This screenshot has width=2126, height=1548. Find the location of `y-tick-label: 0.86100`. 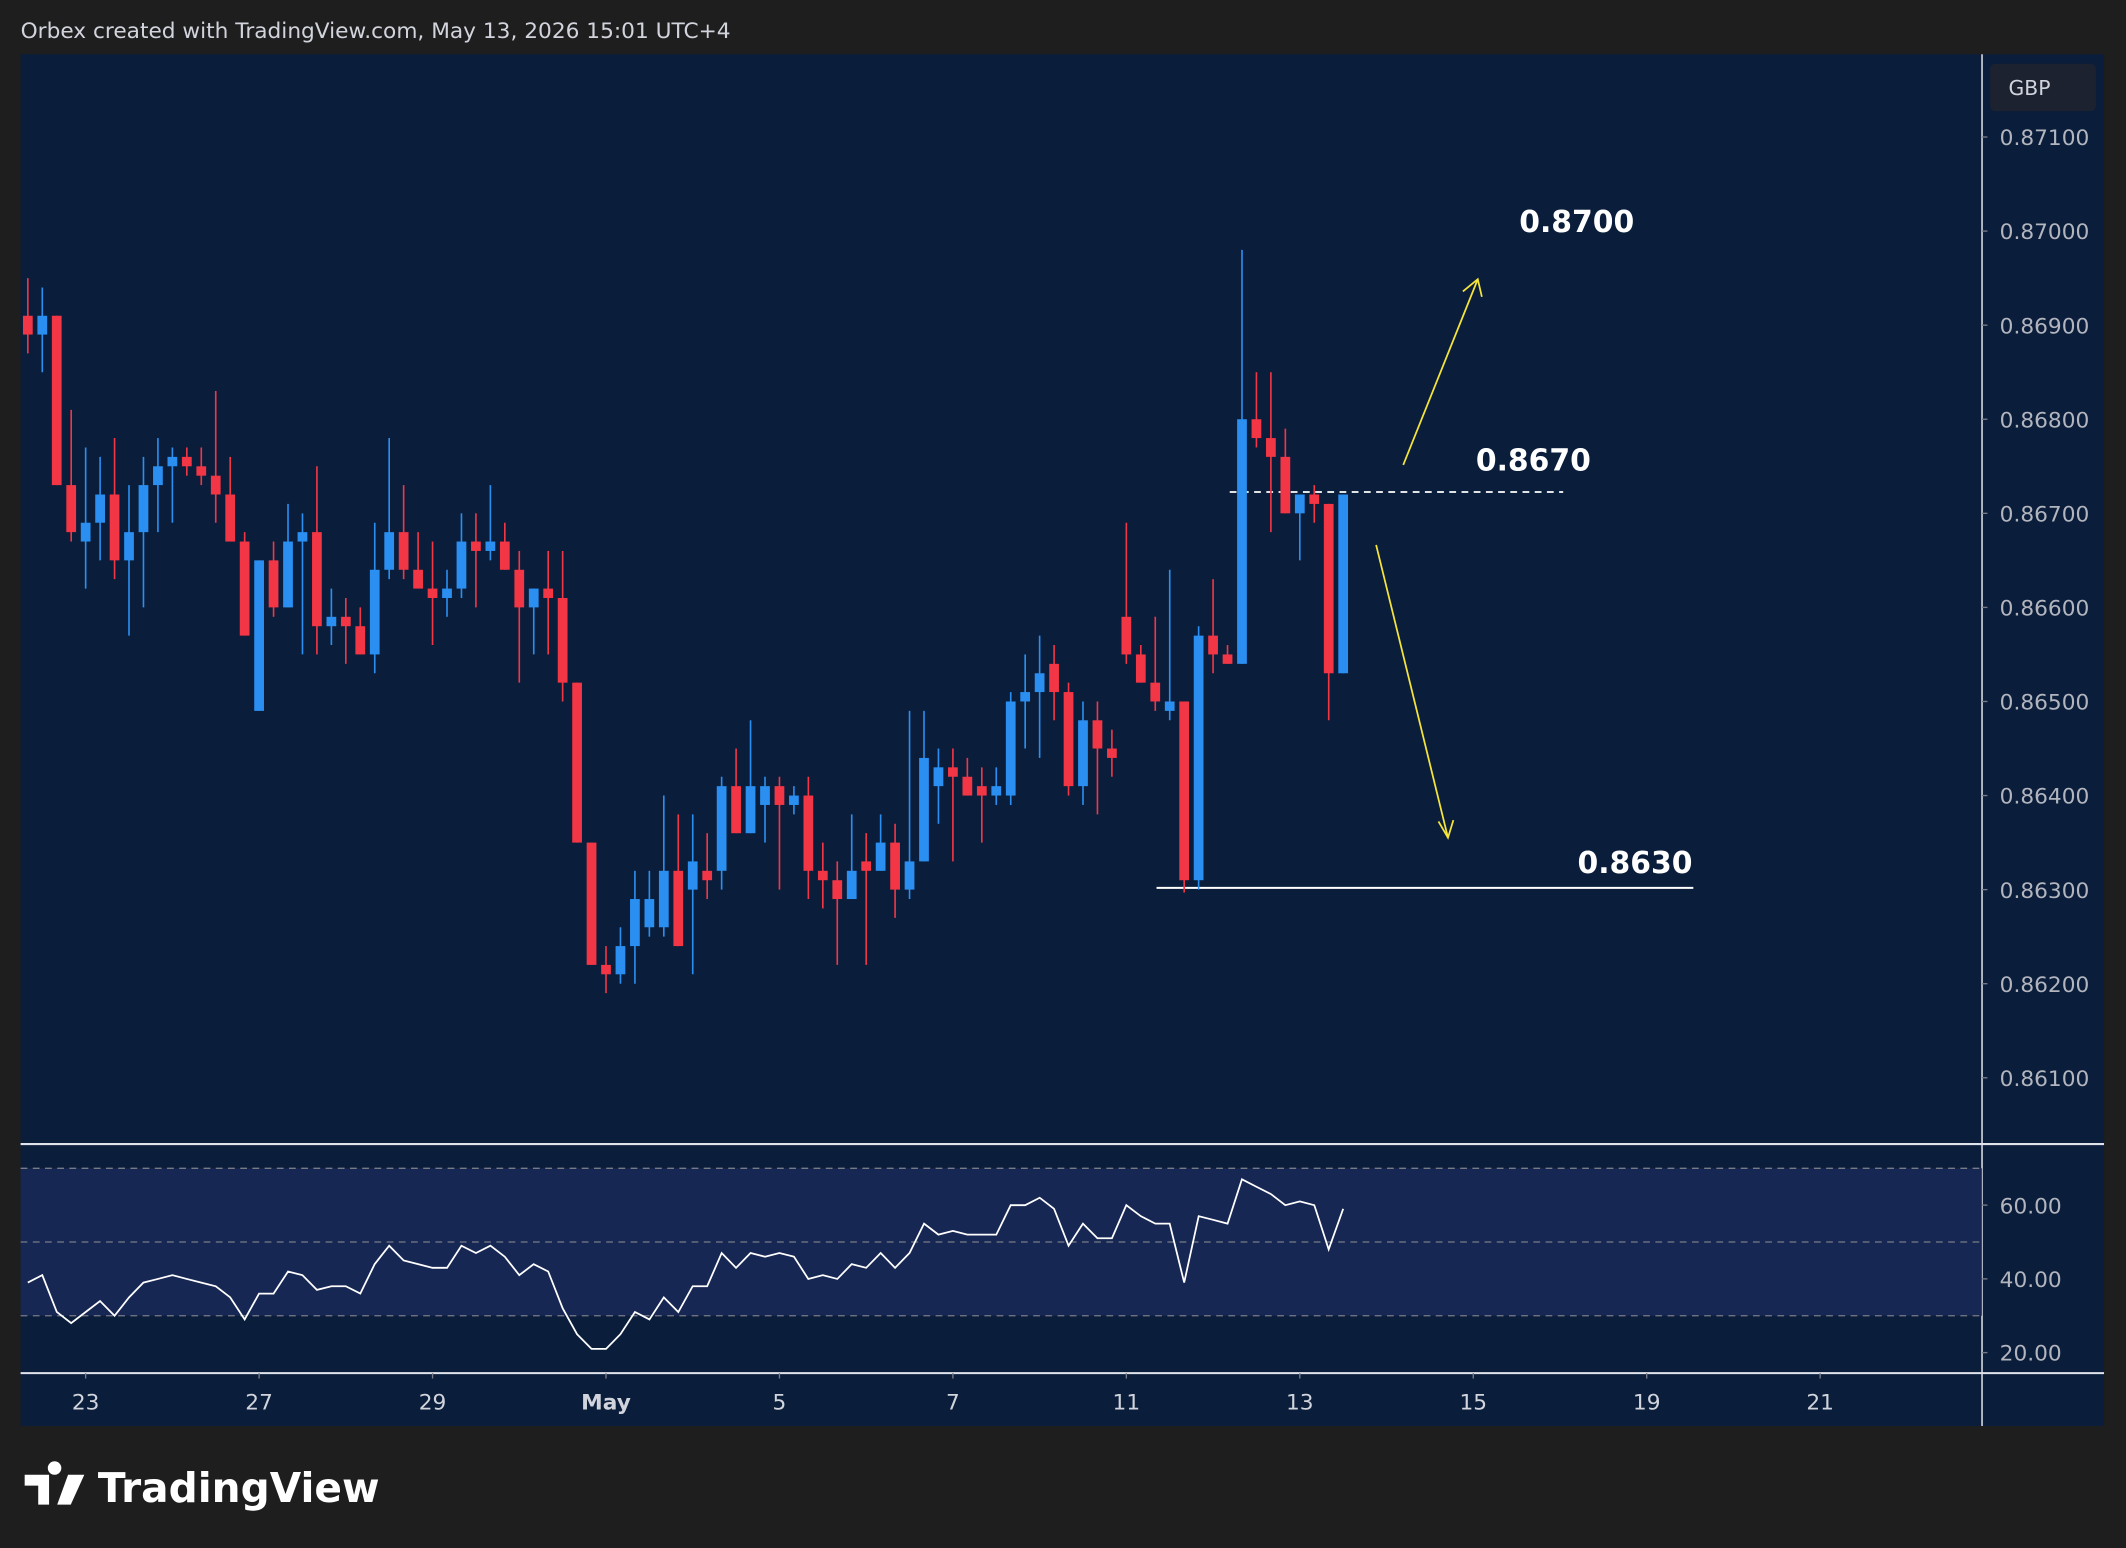

y-tick-label: 0.86100 is located at coordinates (2045, 1079).